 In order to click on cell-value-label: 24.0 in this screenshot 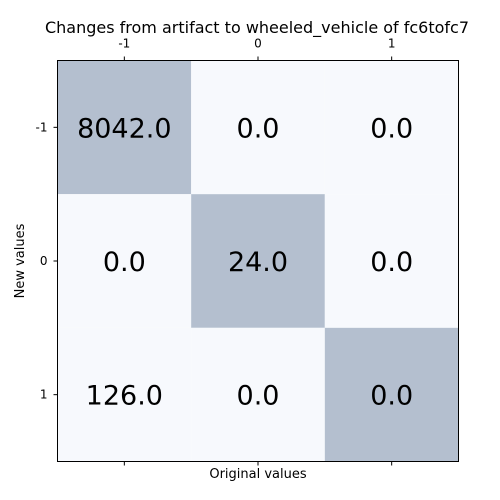, I will do `click(258, 262)`.